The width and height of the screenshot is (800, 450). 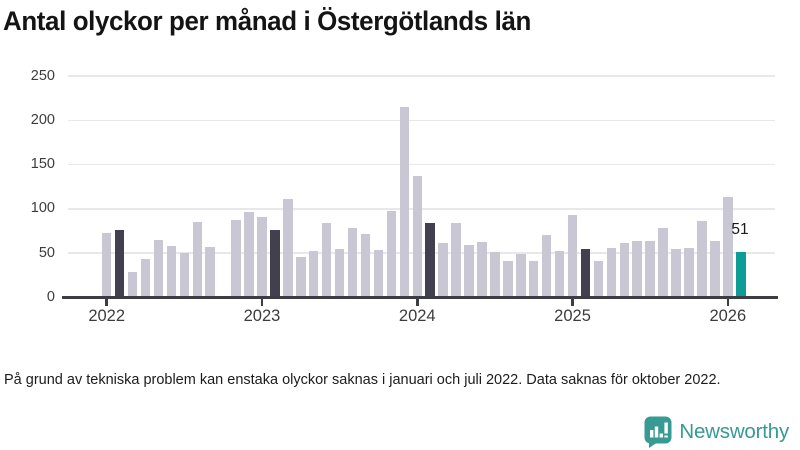 I want to click on y-axis-label-100: 100, so click(x=42, y=208).